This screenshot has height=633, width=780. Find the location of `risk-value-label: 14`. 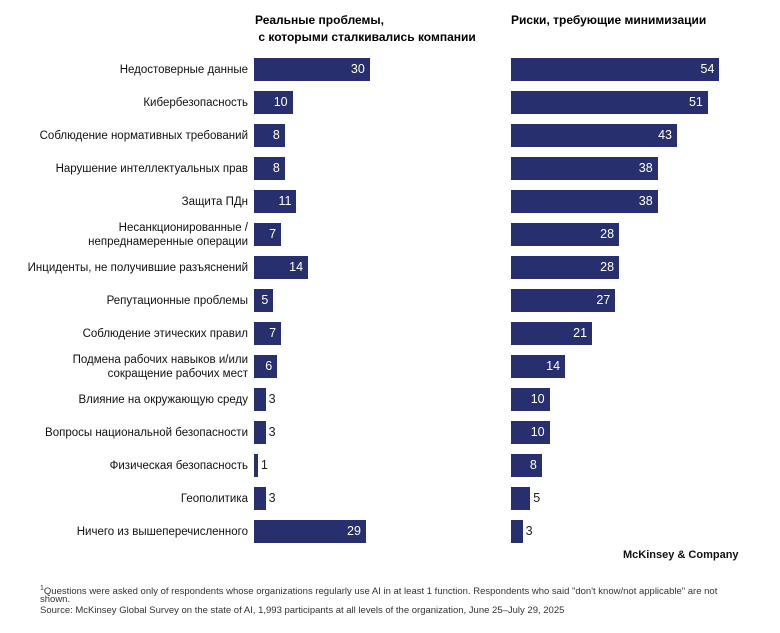

risk-value-label: 14 is located at coordinates (553, 366).